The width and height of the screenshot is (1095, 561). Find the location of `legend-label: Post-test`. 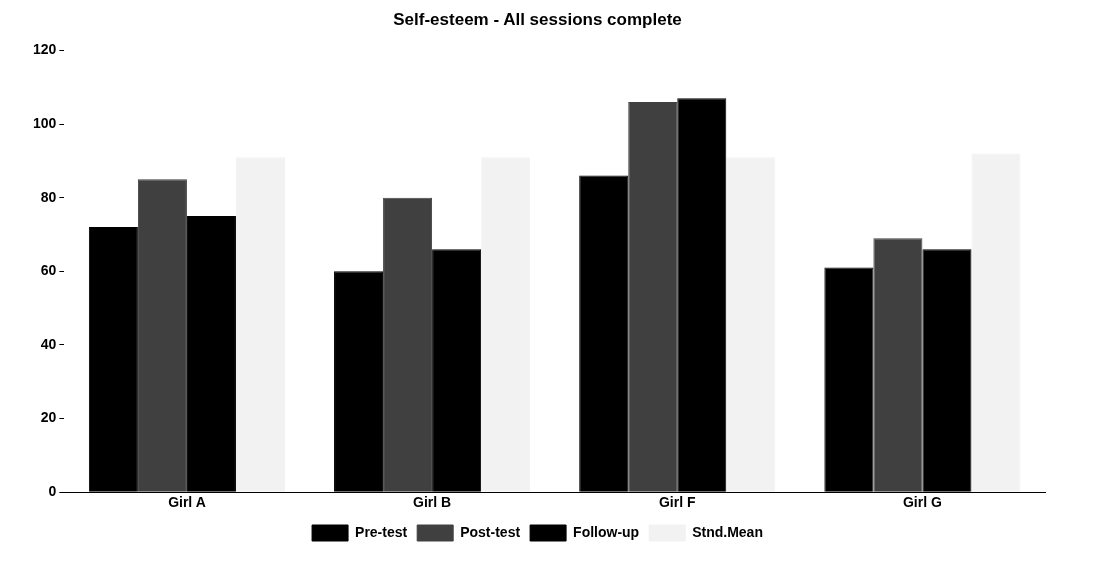

legend-label: Post-test is located at coordinates (490, 531).